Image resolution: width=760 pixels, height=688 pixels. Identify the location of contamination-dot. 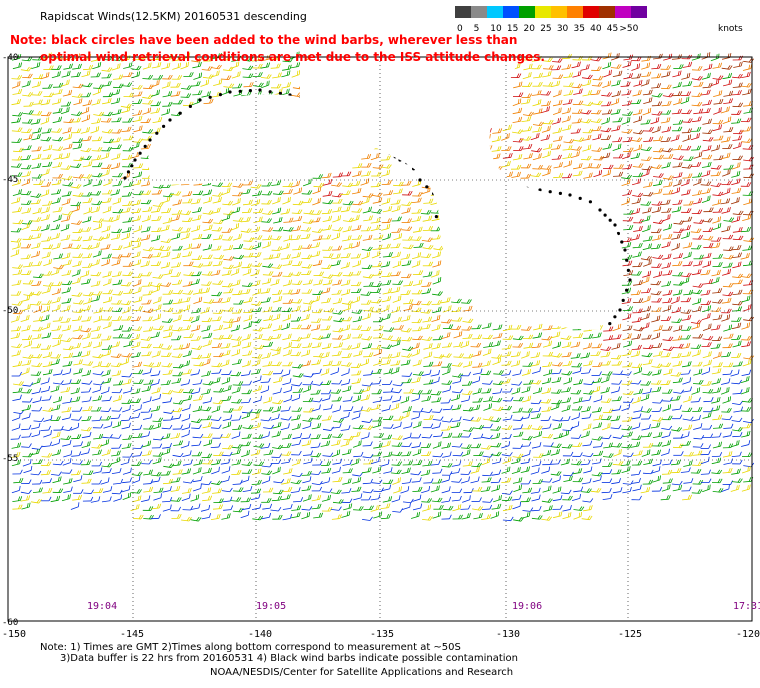
(210, 97).